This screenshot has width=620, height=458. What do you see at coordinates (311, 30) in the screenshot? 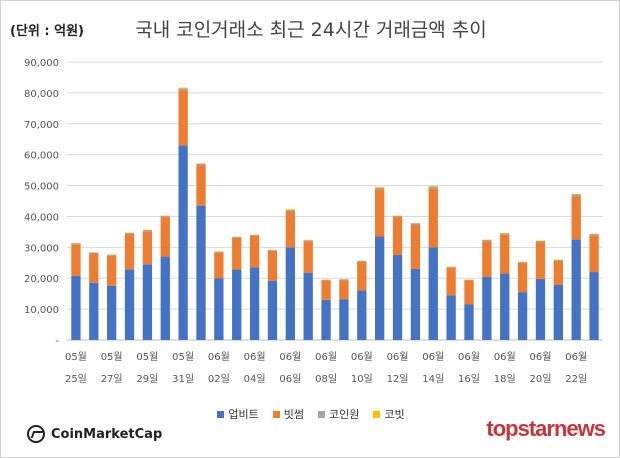
I see `chart-title: 국내 코인거래소 최근 24시간 거래금액 추이` at bounding box center [311, 30].